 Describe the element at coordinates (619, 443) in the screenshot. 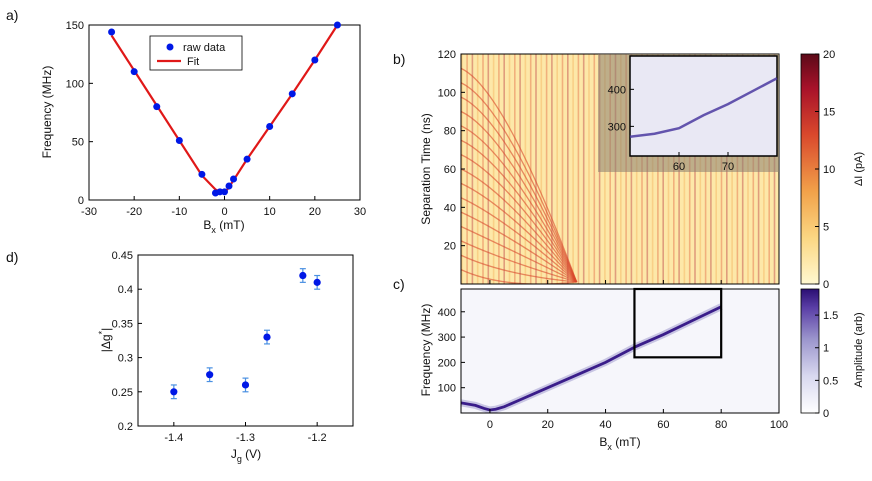

I see `panel-c-xlabel: Bx (mT)` at that location.